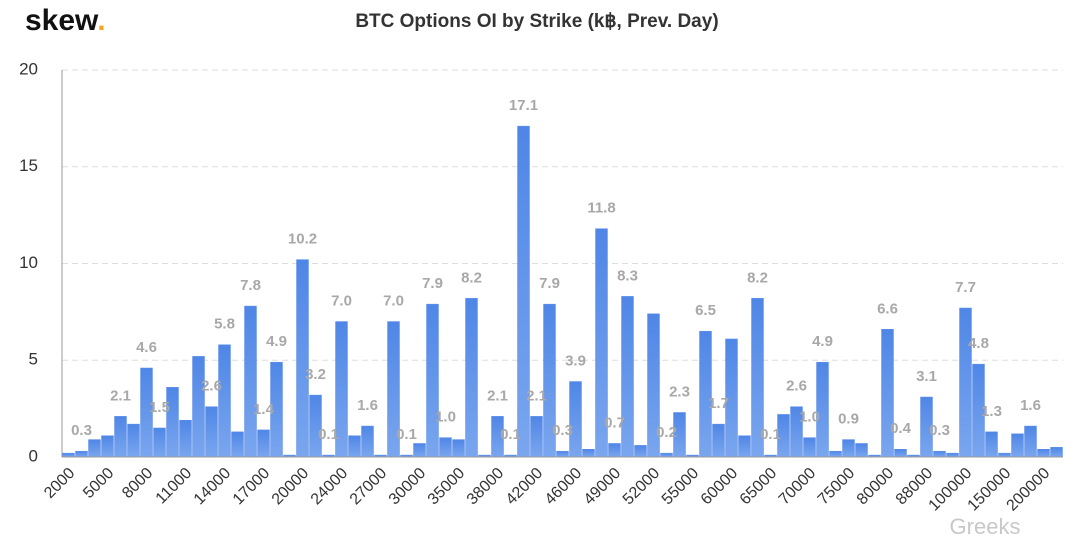 This screenshot has height=543, width=1080. Describe the element at coordinates (252, 487) in the screenshot. I see `x-tick-label: 17000` at that location.